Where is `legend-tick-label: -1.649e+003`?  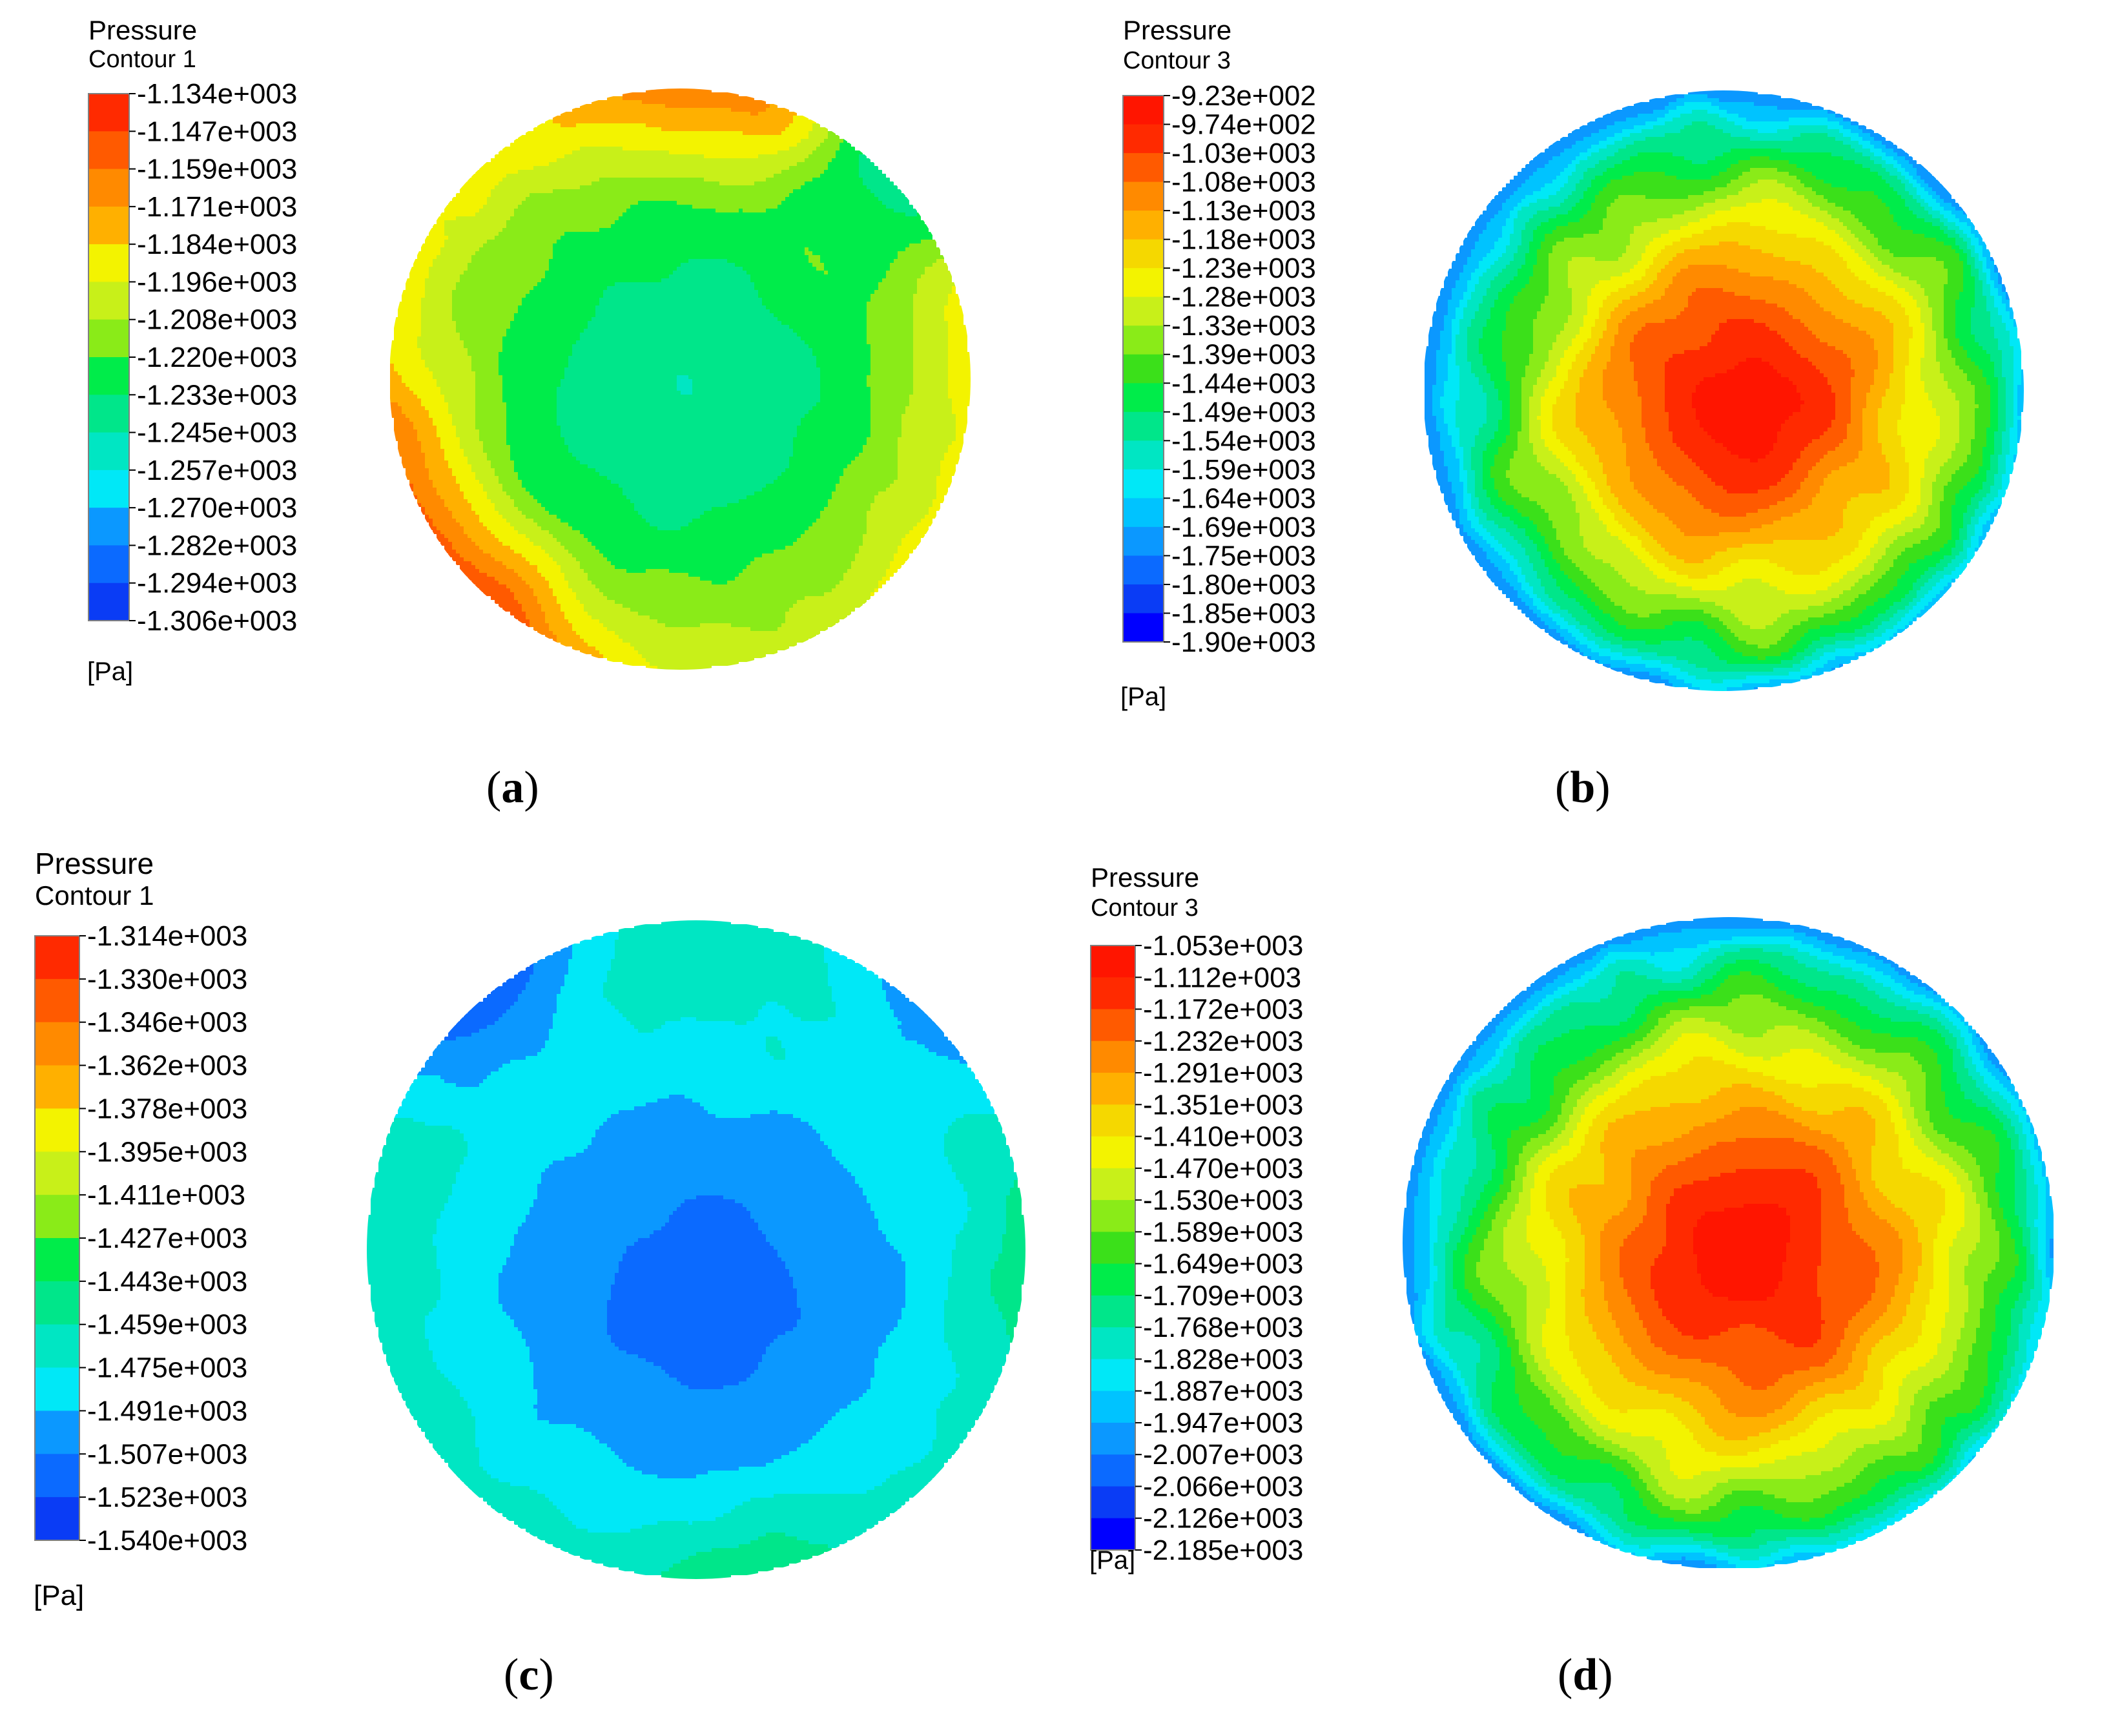
legend-tick-label: -1.649e+003 is located at coordinates (1223, 1264).